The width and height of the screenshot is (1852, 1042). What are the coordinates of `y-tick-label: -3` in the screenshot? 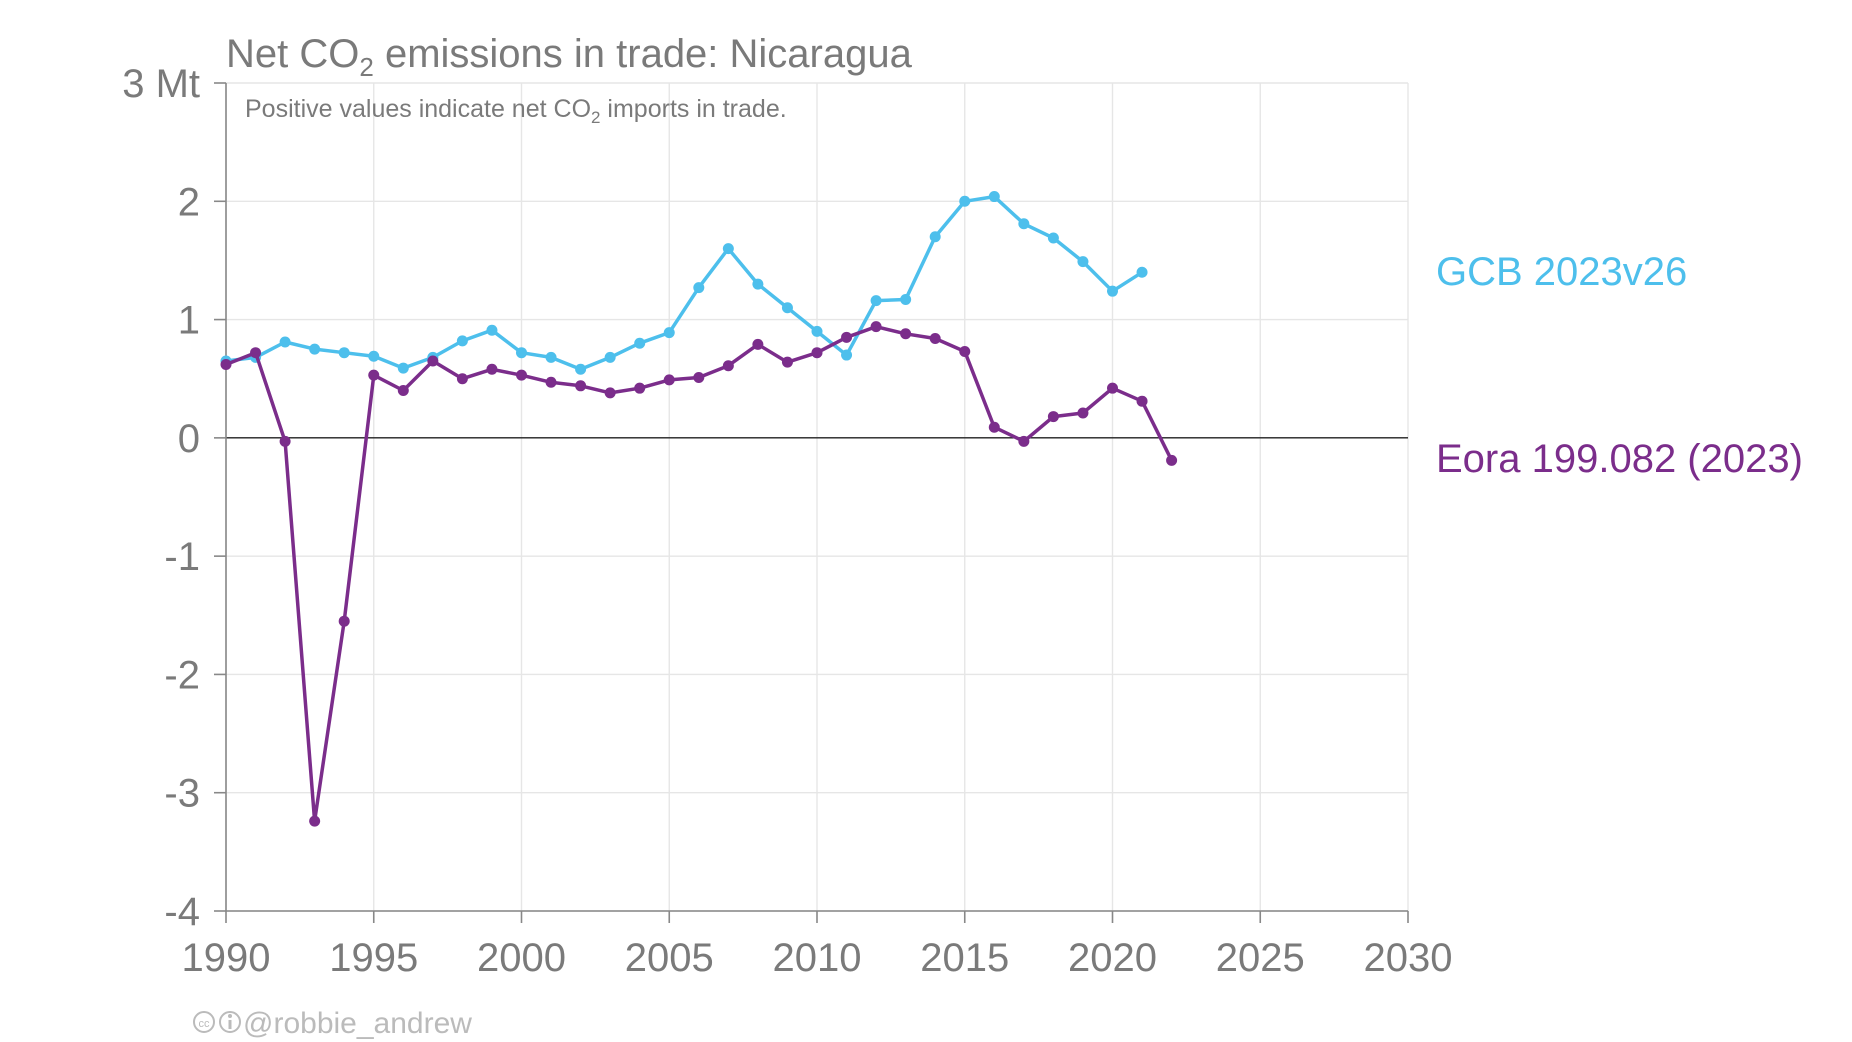 It's located at (182, 794).